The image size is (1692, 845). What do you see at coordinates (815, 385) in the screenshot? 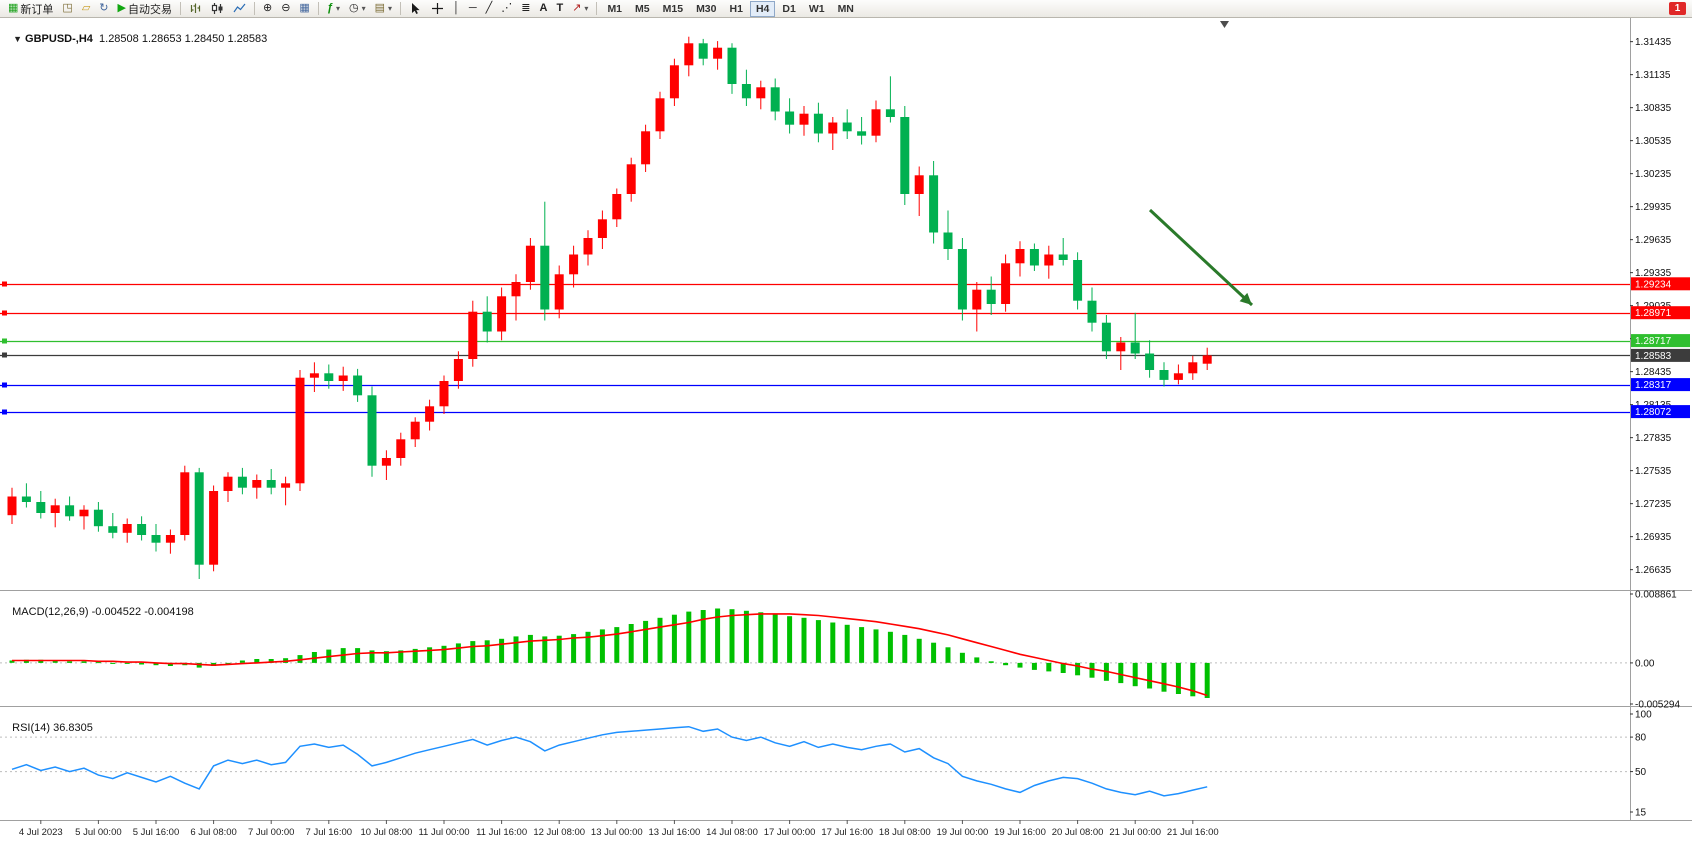
I see `support-line-blue-upper` at bounding box center [815, 385].